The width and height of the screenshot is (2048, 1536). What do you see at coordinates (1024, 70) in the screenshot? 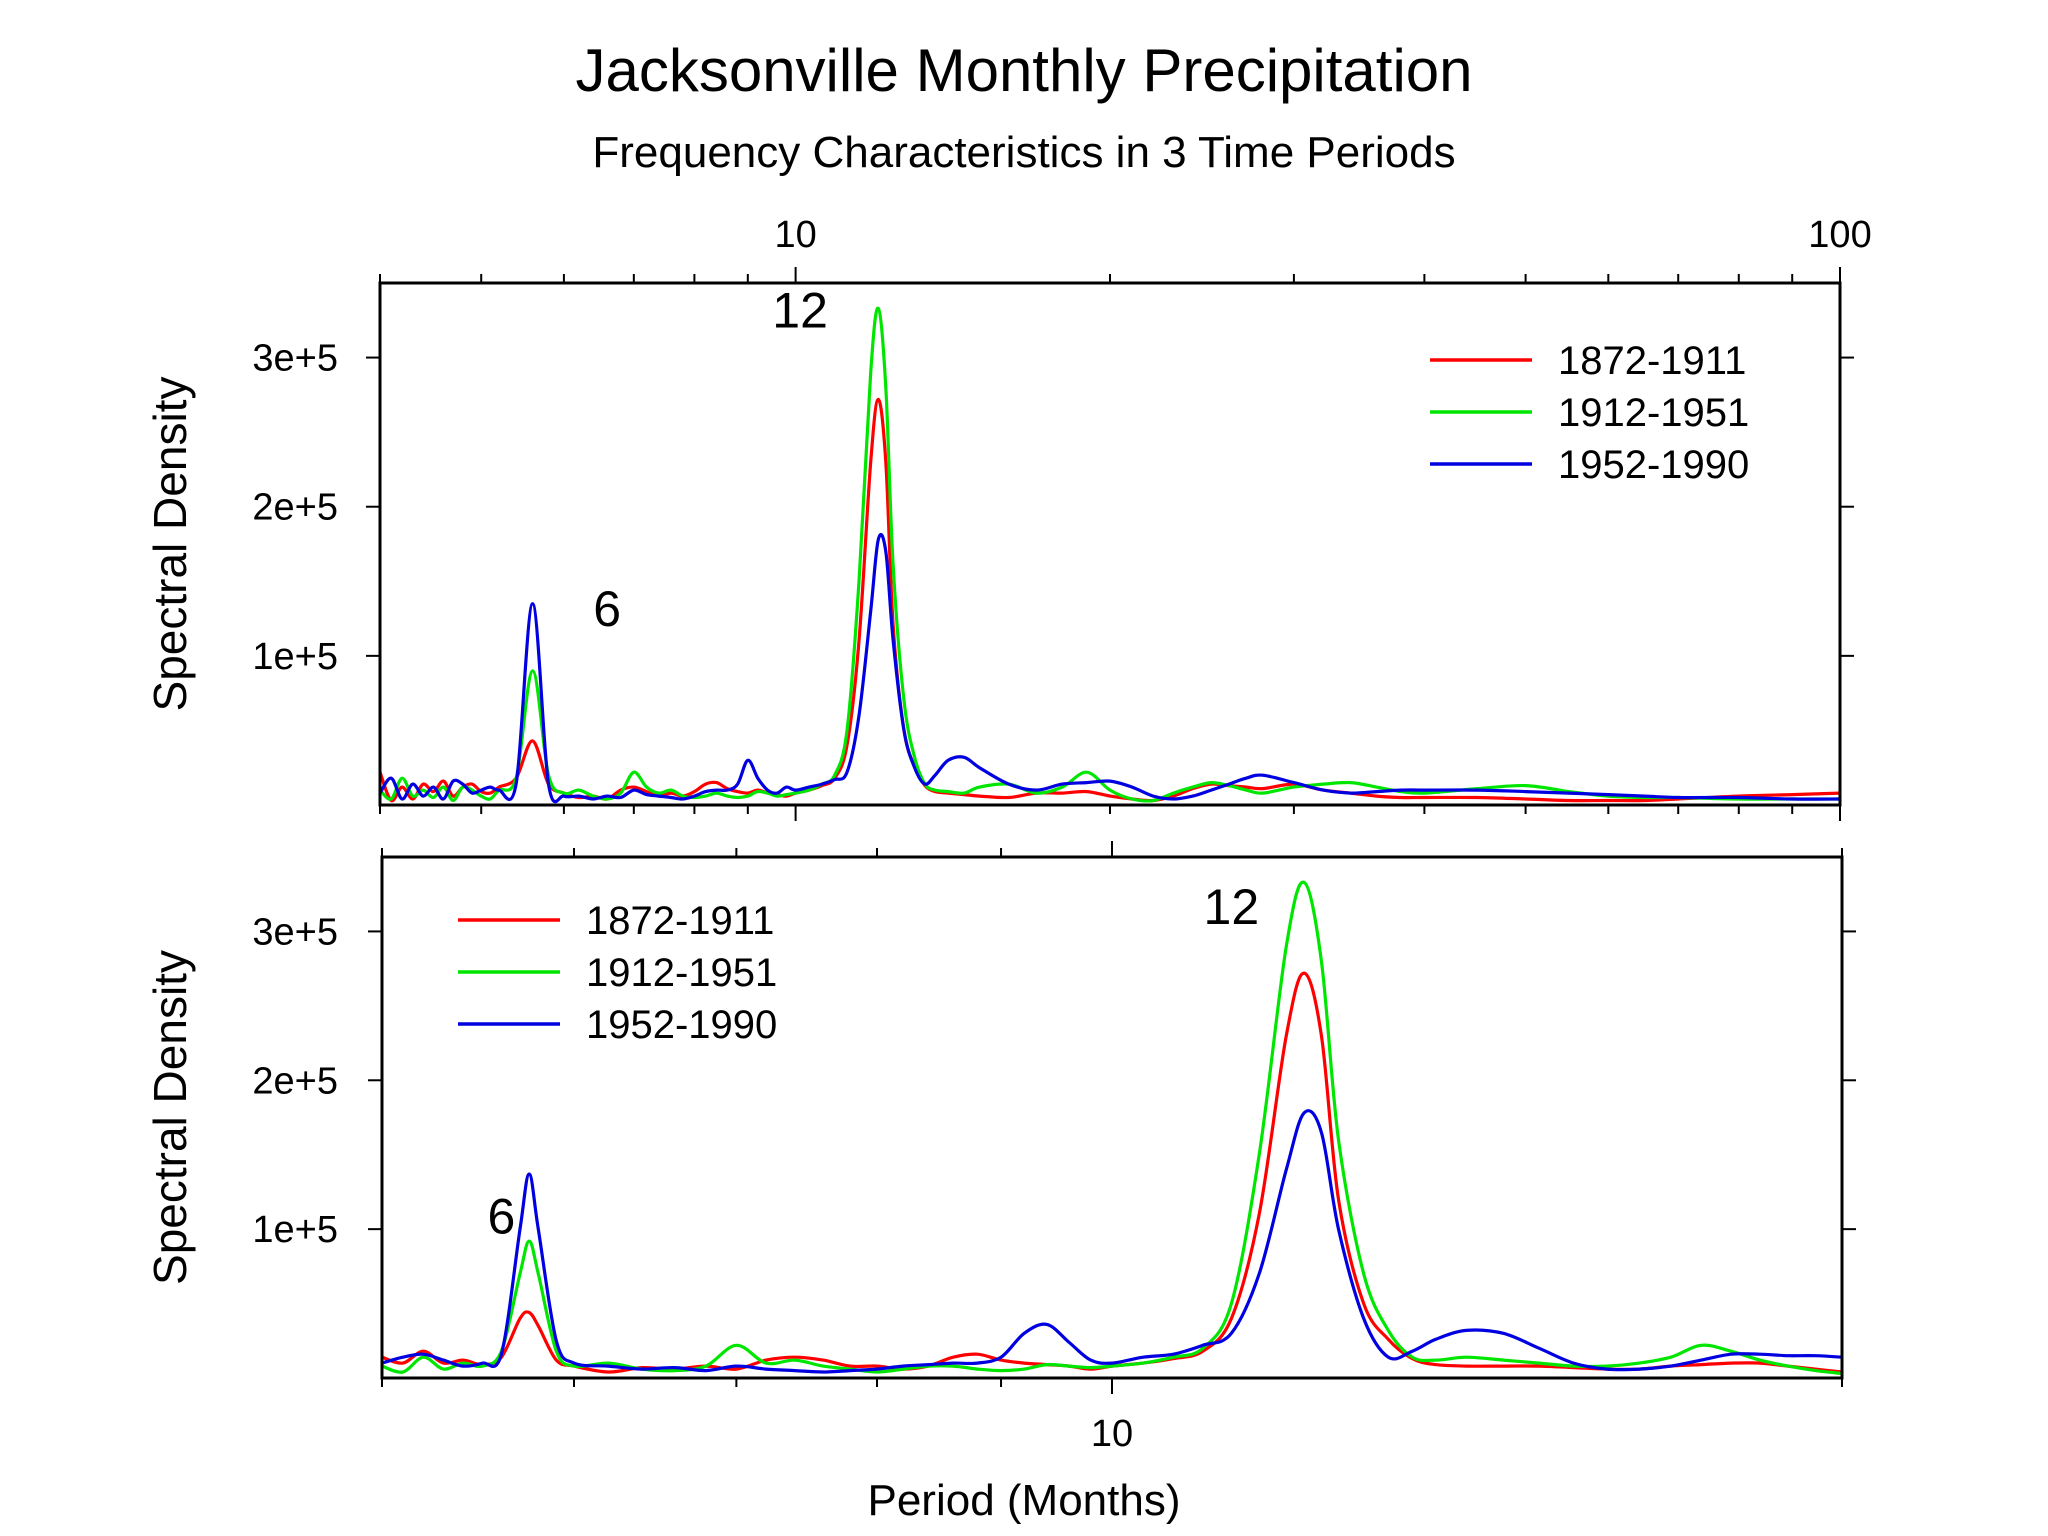
I see `chart-title: Jacksonville Monthly Precipitation` at bounding box center [1024, 70].